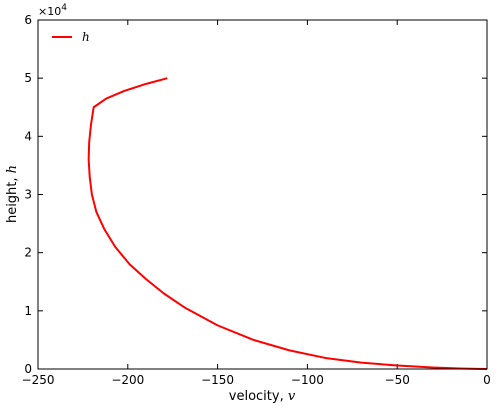 This screenshot has width=498, height=410. Describe the element at coordinates (28, 20) in the screenshot. I see `y-tick-label: 6` at that location.